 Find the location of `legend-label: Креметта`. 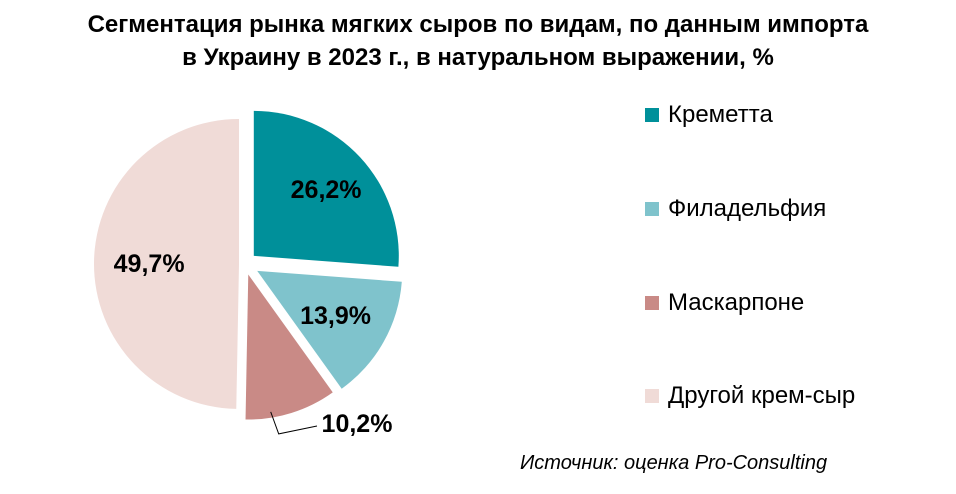

legend-label: Креметта is located at coordinates (720, 114).